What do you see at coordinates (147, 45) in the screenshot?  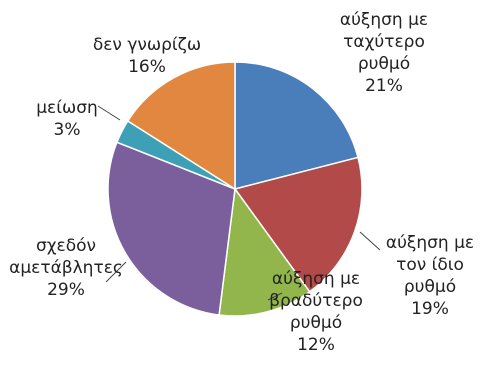 I see `slice-category-label-5: δεν γνωρίζω` at bounding box center [147, 45].